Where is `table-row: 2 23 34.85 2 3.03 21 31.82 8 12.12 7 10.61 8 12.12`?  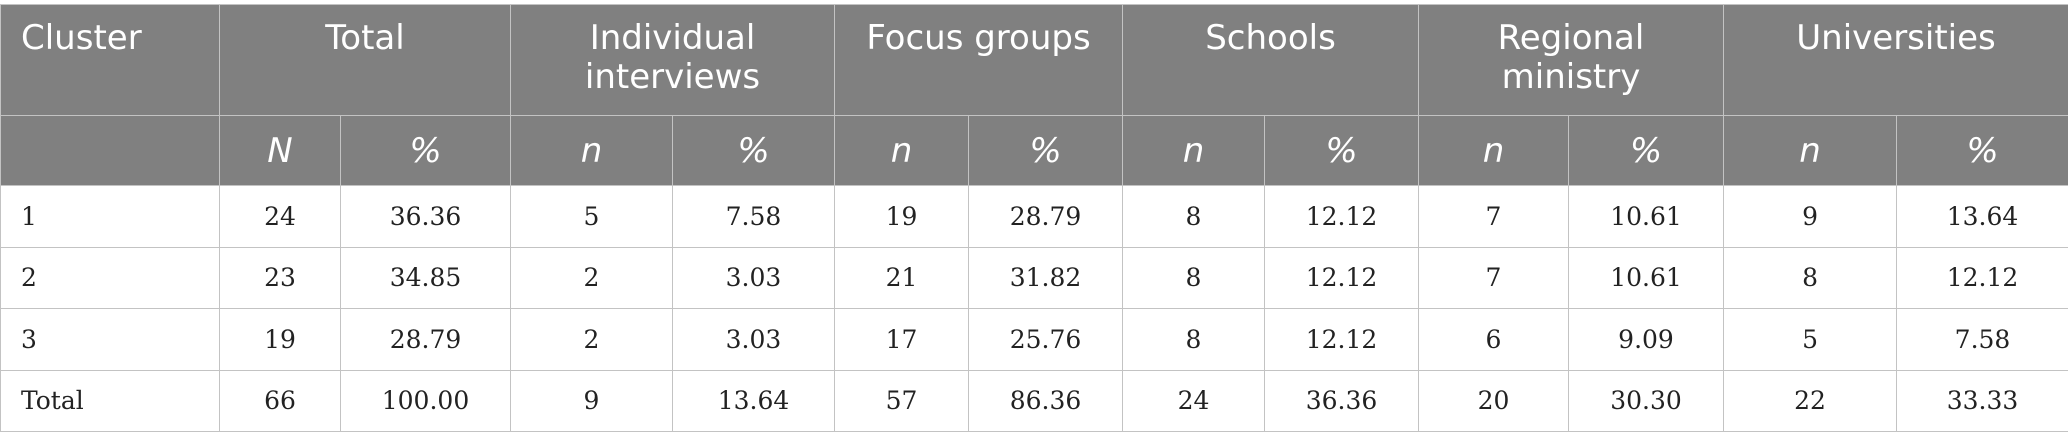 table-row: 2 23 34.85 2 3.03 21 31.82 8 12.12 7 10.61 8 12.12 is located at coordinates (1034, 277).